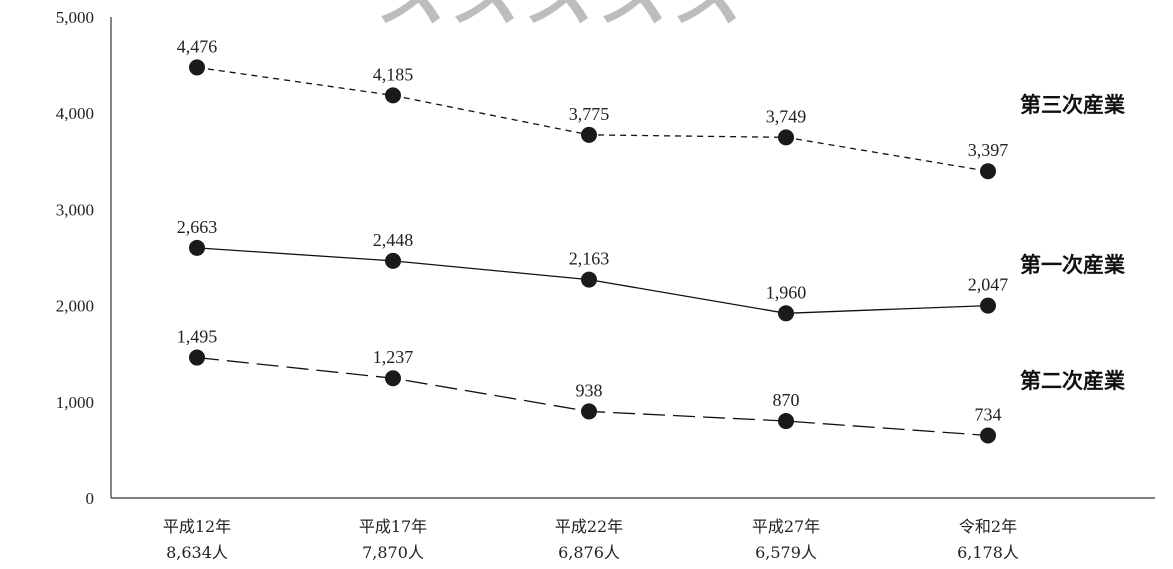 The width and height of the screenshot is (1173, 569). Describe the element at coordinates (1073, 265) in the screenshot. I see `series-name-label: 第一次産業` at that location.